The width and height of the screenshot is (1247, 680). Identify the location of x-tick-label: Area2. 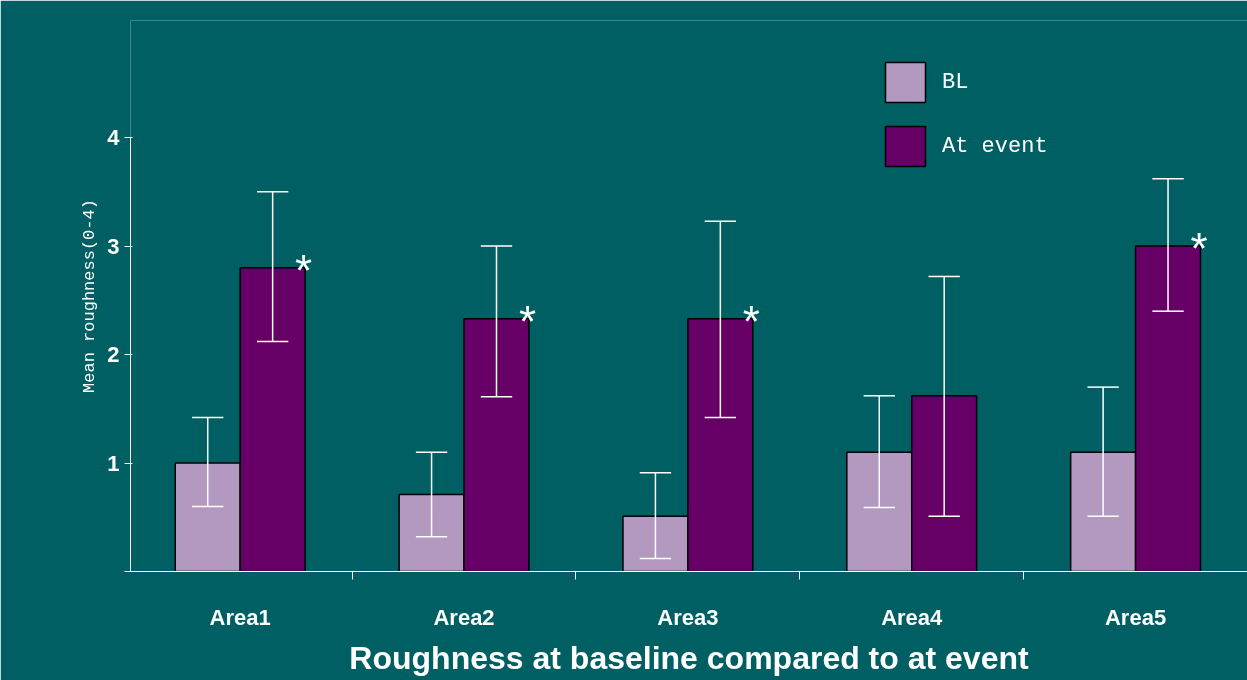
(464, 617).